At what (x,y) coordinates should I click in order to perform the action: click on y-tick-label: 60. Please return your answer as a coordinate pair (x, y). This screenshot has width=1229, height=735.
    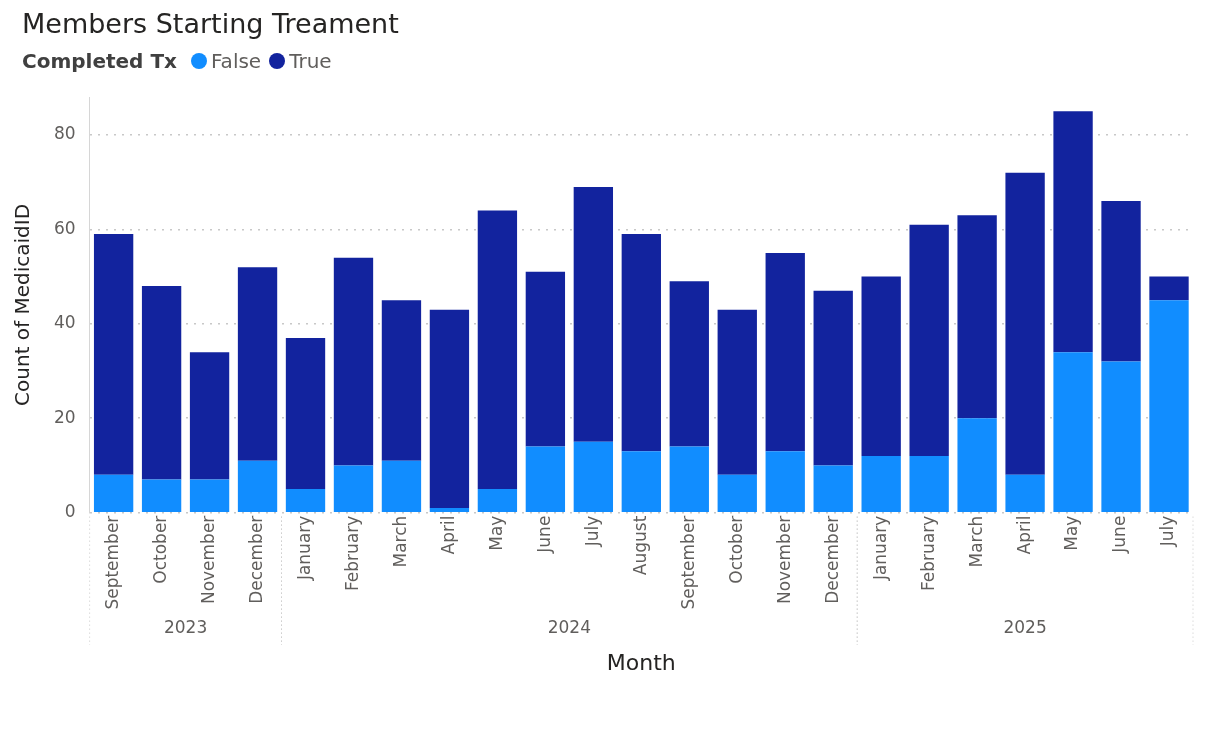
    Looking at the image, I should click on (64, 227).